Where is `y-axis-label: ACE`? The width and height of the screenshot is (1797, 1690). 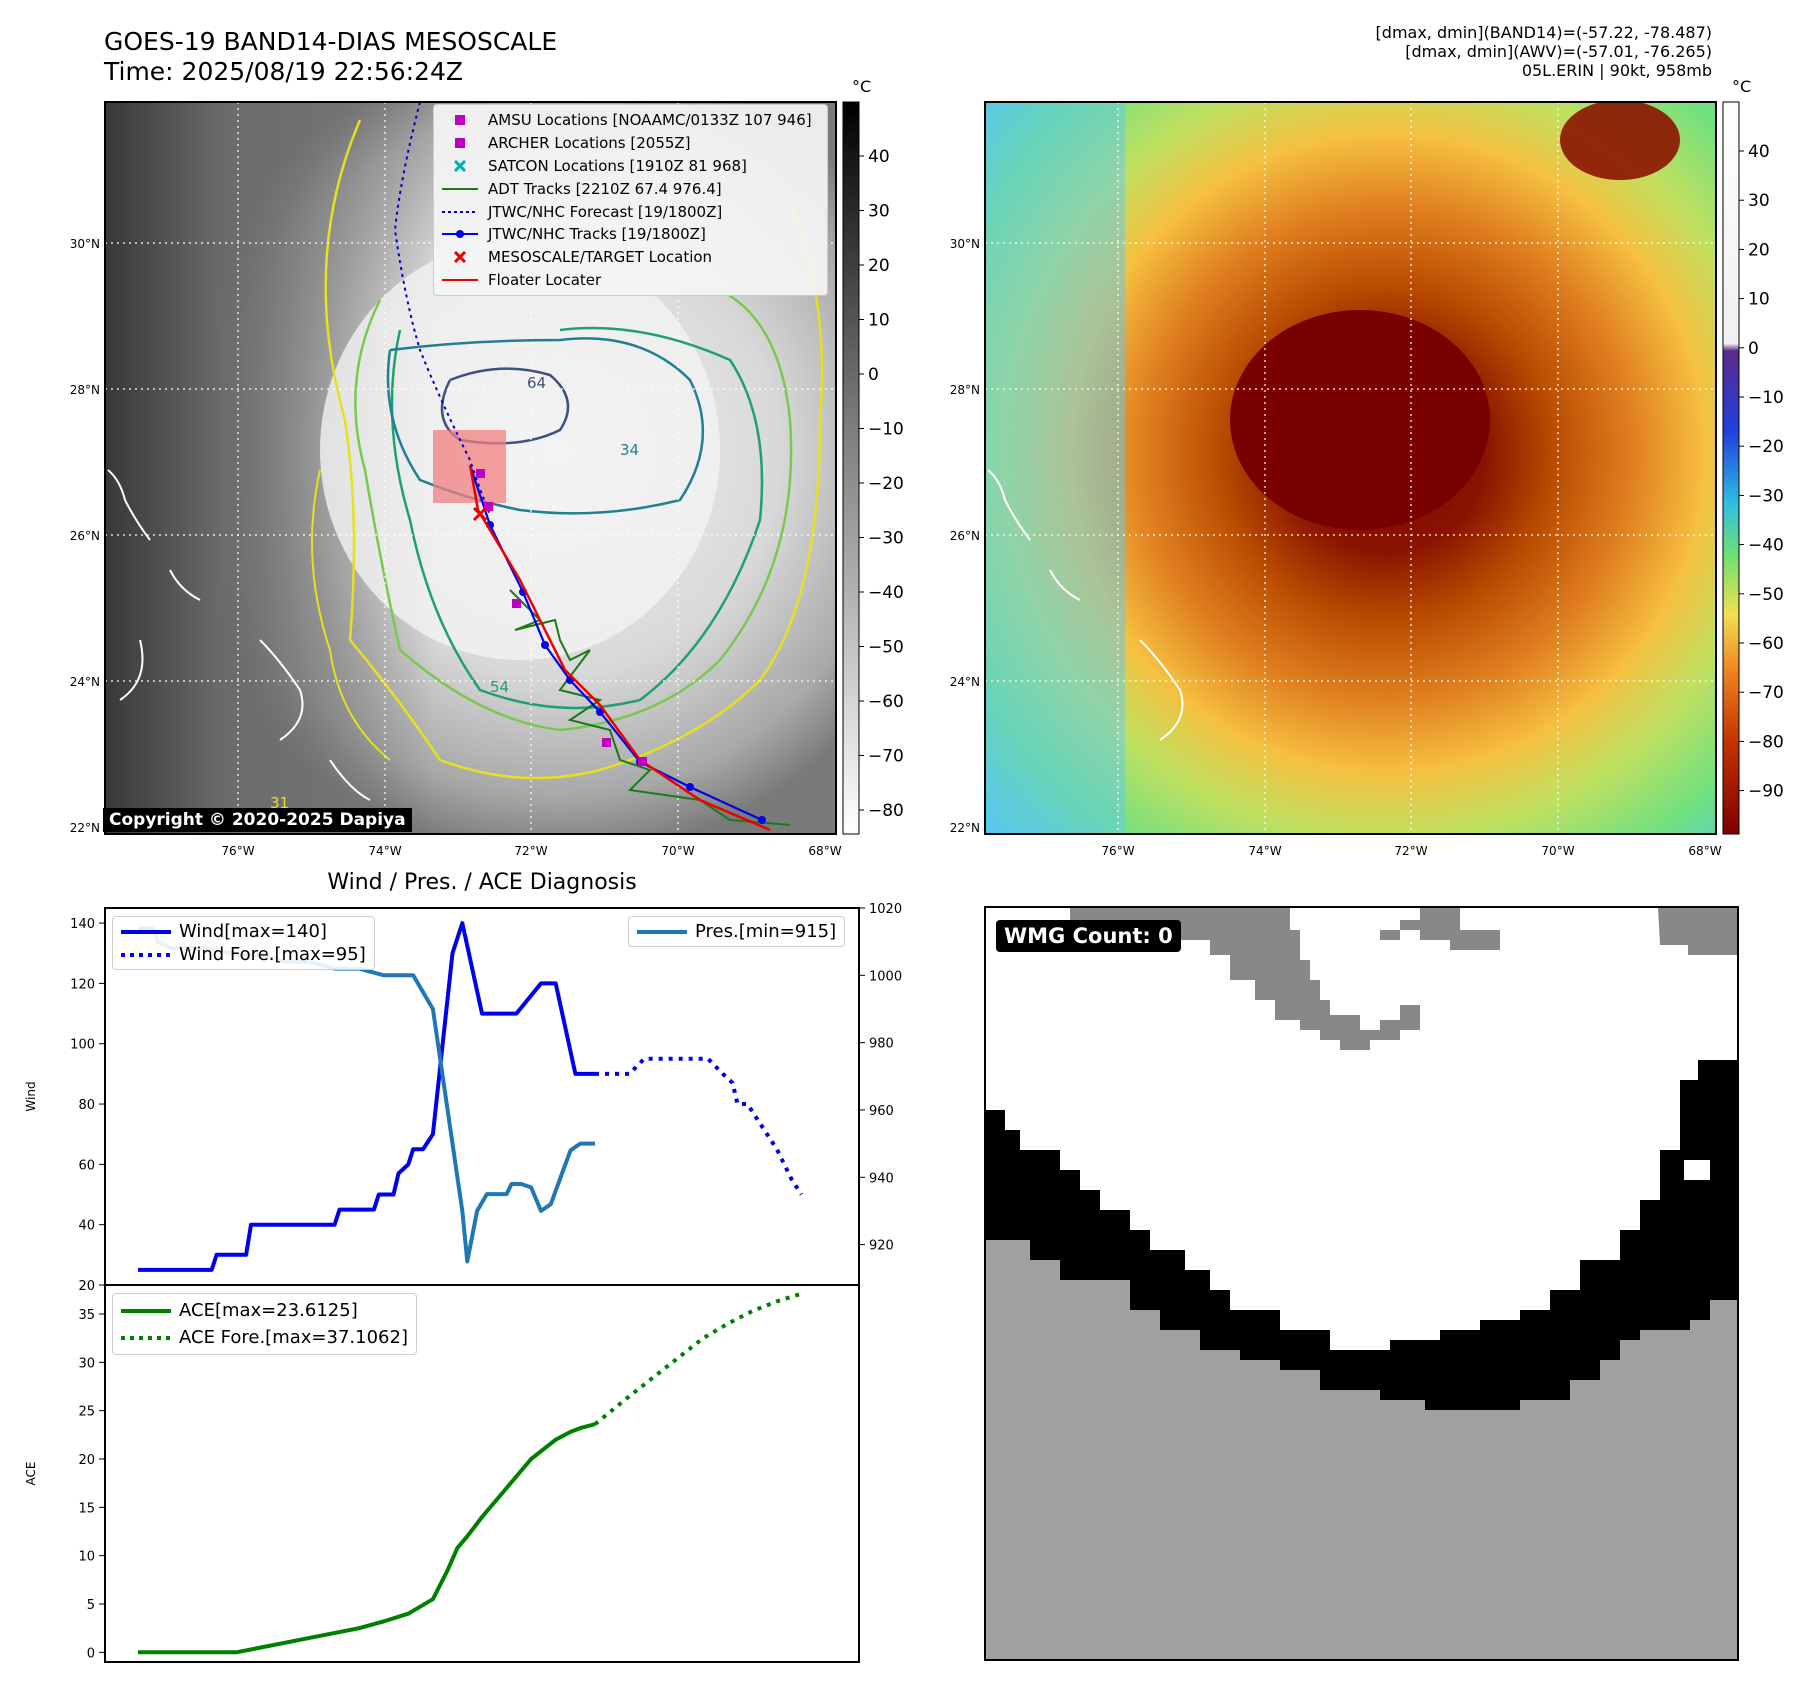
y-axis-label: ACE is located at coordinates (31, 1474).